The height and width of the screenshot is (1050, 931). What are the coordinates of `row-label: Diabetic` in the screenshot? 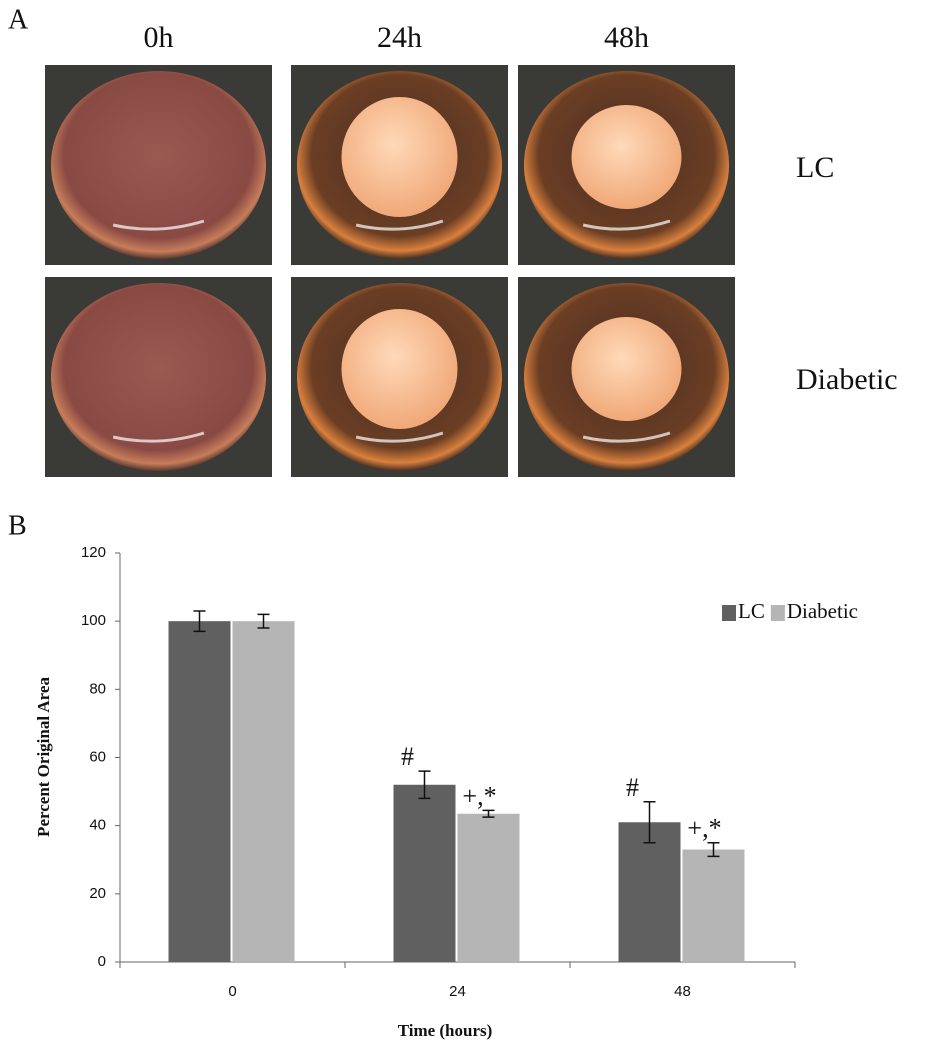 It's located at (847, 379).